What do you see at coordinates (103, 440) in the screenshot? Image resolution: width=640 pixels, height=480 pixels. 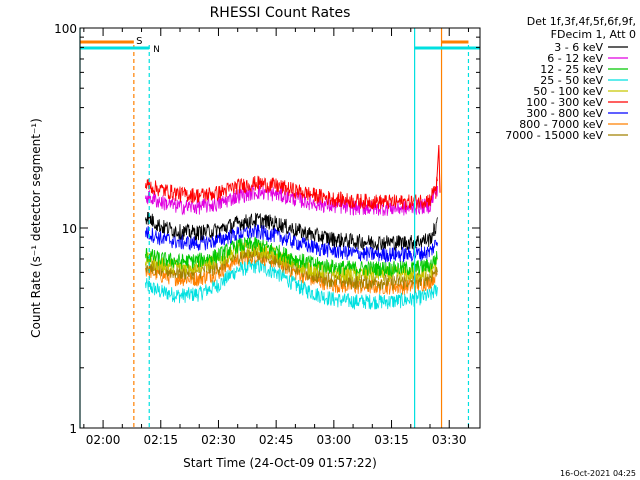 I see `x-tick-label: 02:00` at bounding box center [103, 440].